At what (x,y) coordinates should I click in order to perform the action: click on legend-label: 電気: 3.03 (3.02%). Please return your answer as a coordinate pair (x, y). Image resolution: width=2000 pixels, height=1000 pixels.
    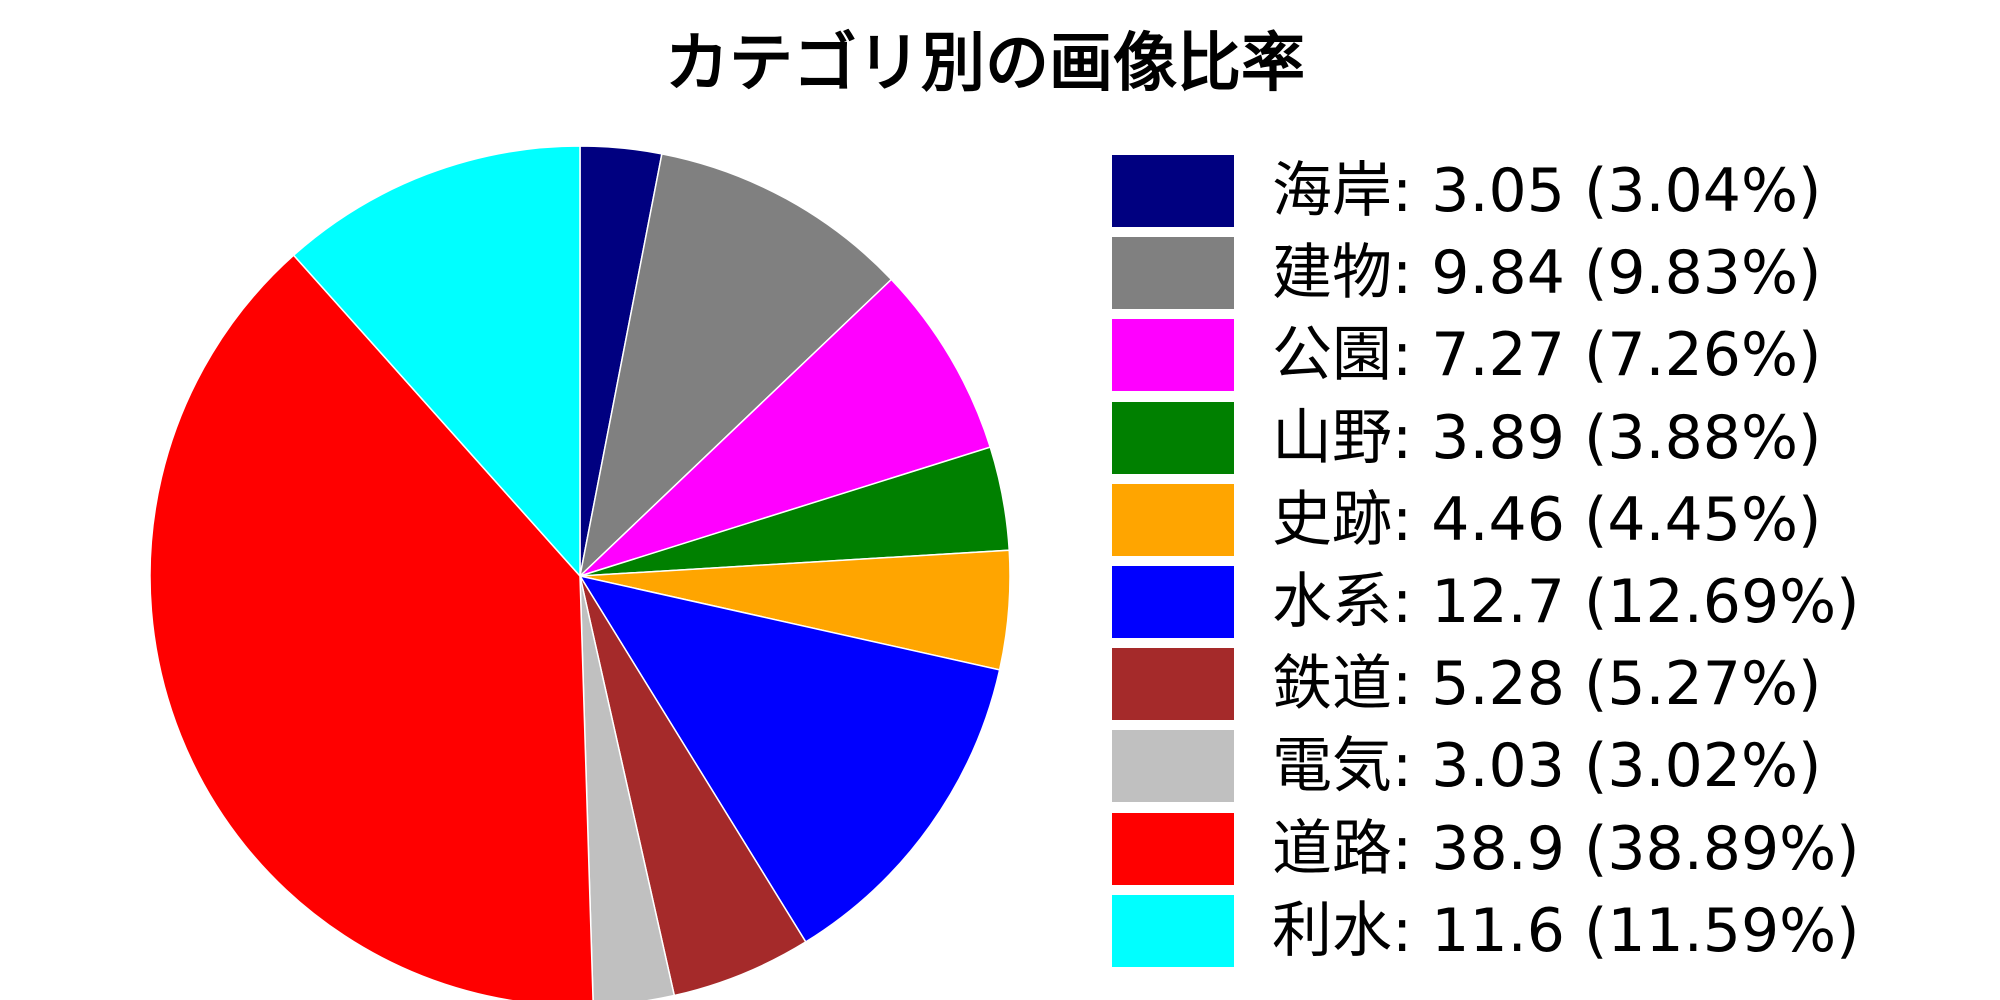
    Looking at the image, I should click on (1547, 766).